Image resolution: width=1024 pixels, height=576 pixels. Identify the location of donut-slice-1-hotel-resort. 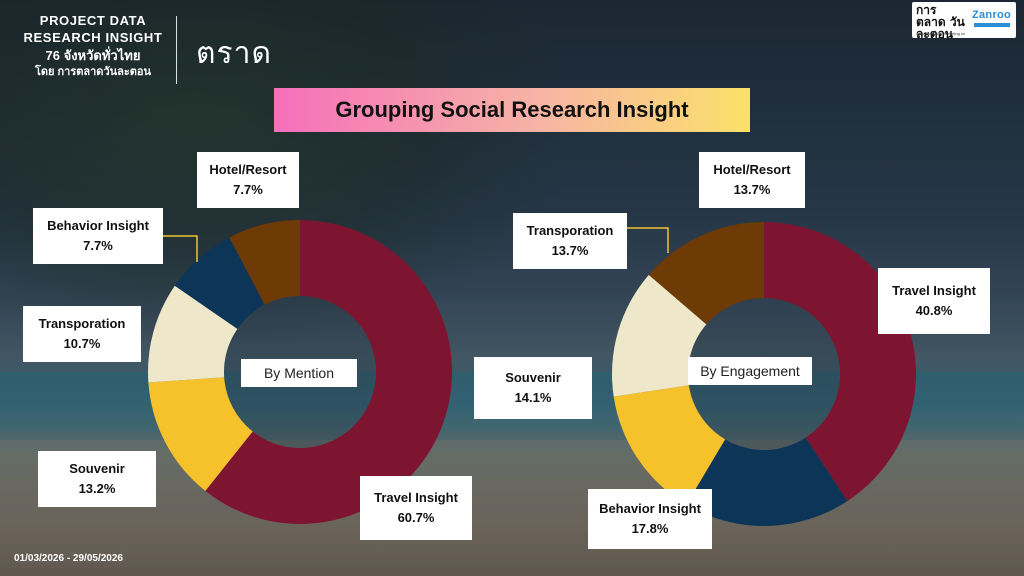
(264, 262).